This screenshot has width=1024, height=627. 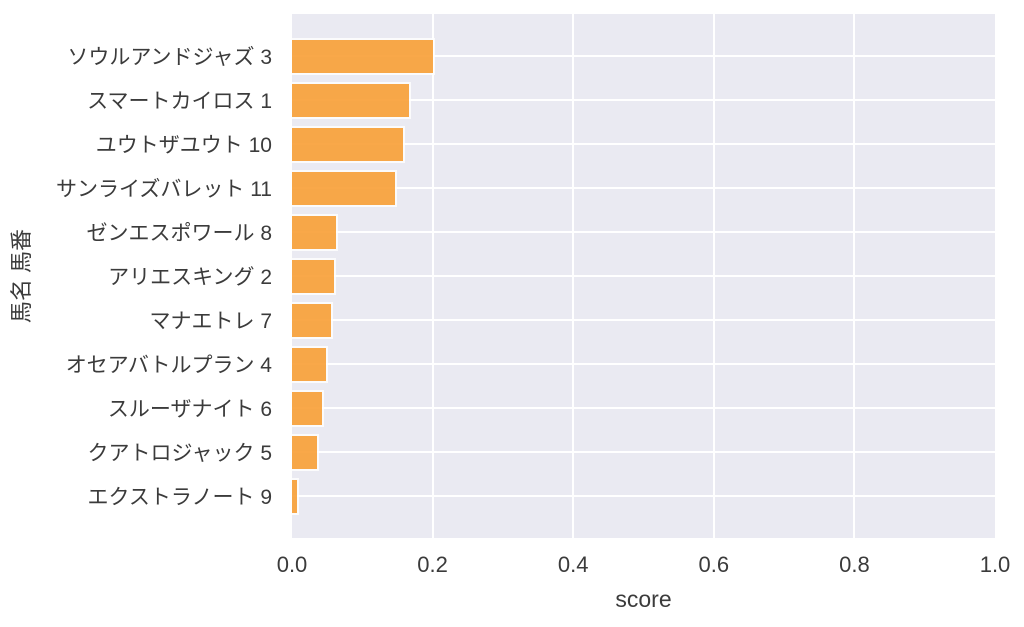 I want to click on y-tick-label: ソウルアンドジャズ 3, so click(x=169, y=57).